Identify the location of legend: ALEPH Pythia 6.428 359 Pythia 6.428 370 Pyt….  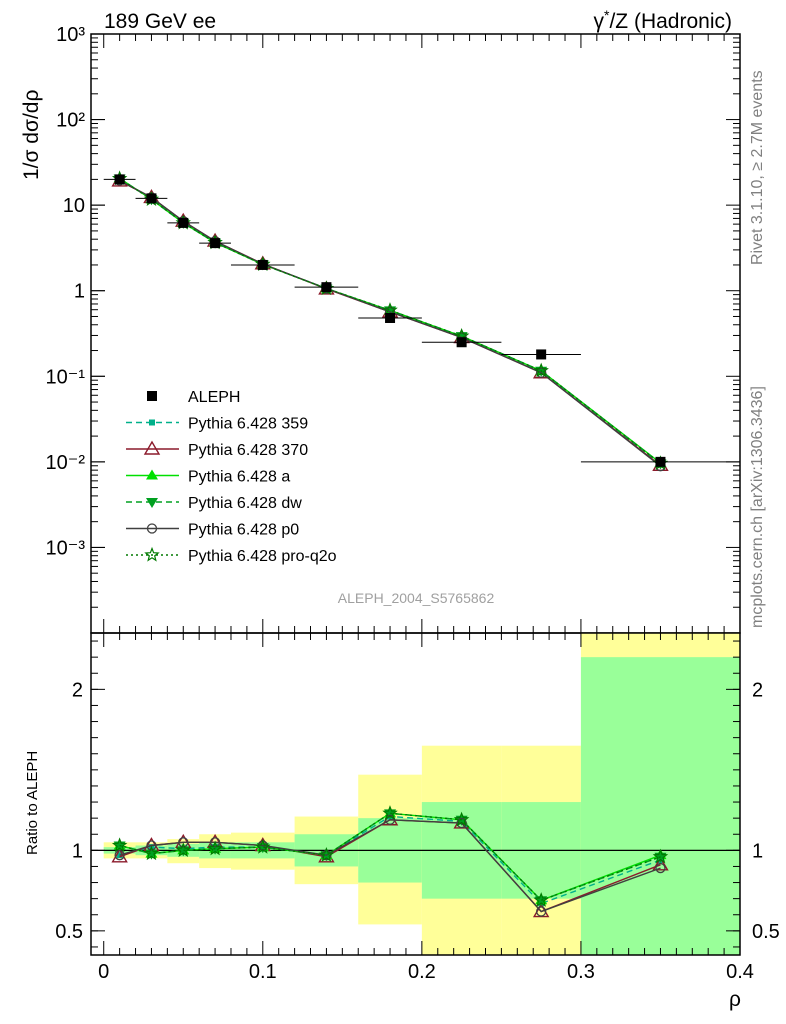
(231, 477).